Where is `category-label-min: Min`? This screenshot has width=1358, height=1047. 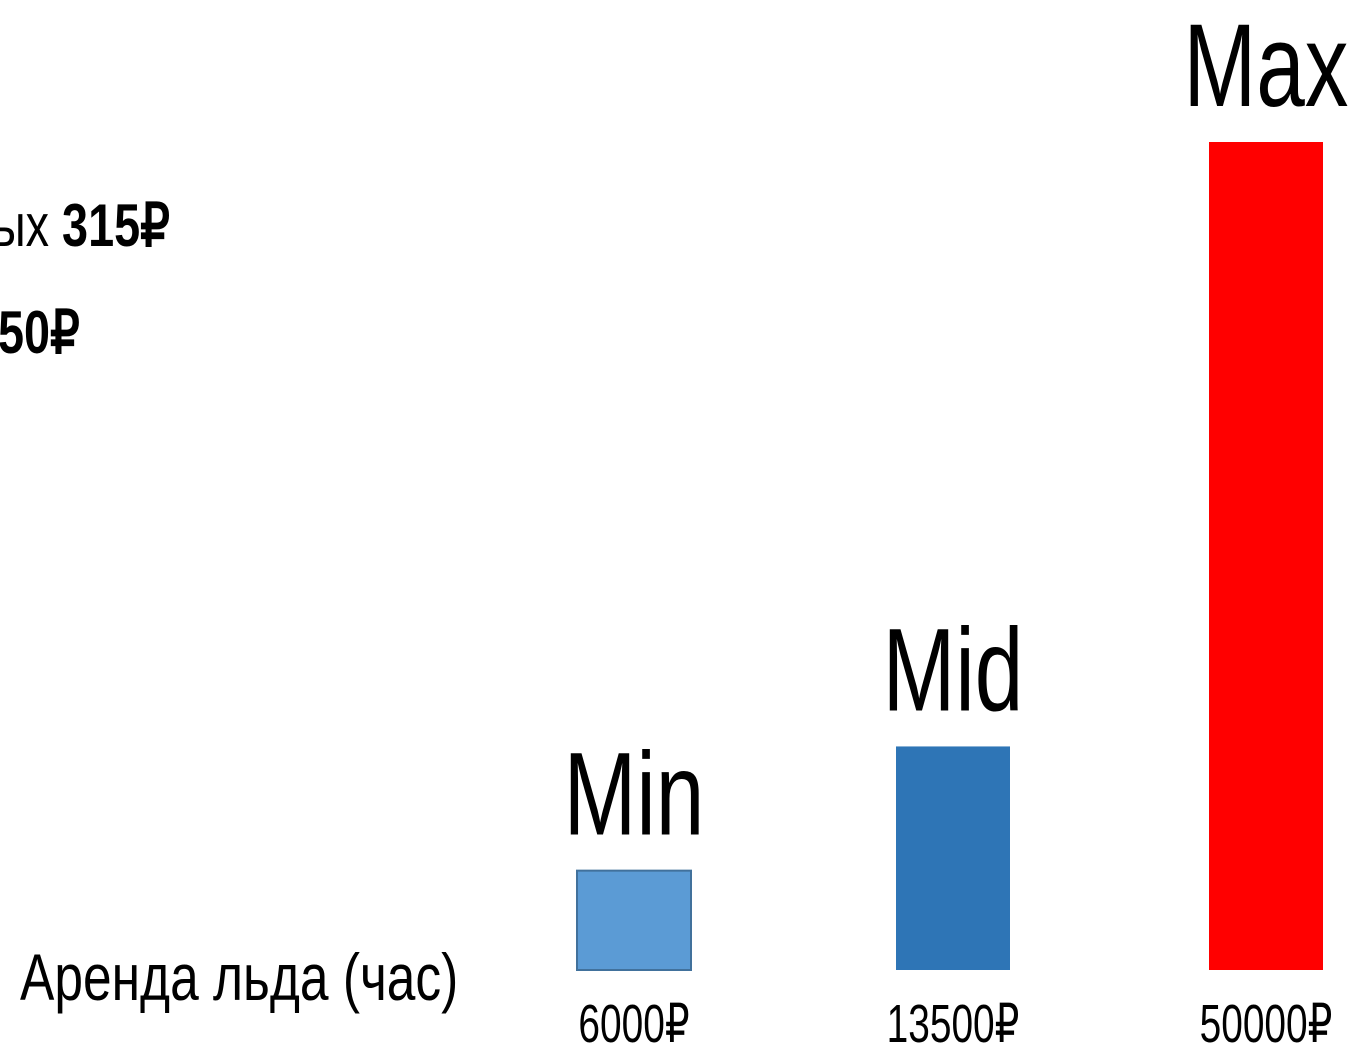
category-label-min: Min is located at coordinates (634, 794).